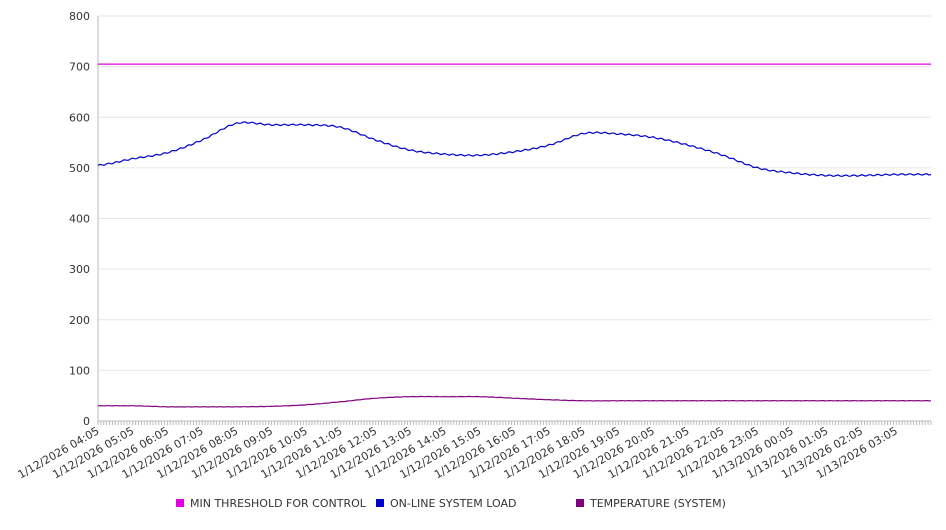  I want to click on y-tick-label: 600, so click(79, 117).